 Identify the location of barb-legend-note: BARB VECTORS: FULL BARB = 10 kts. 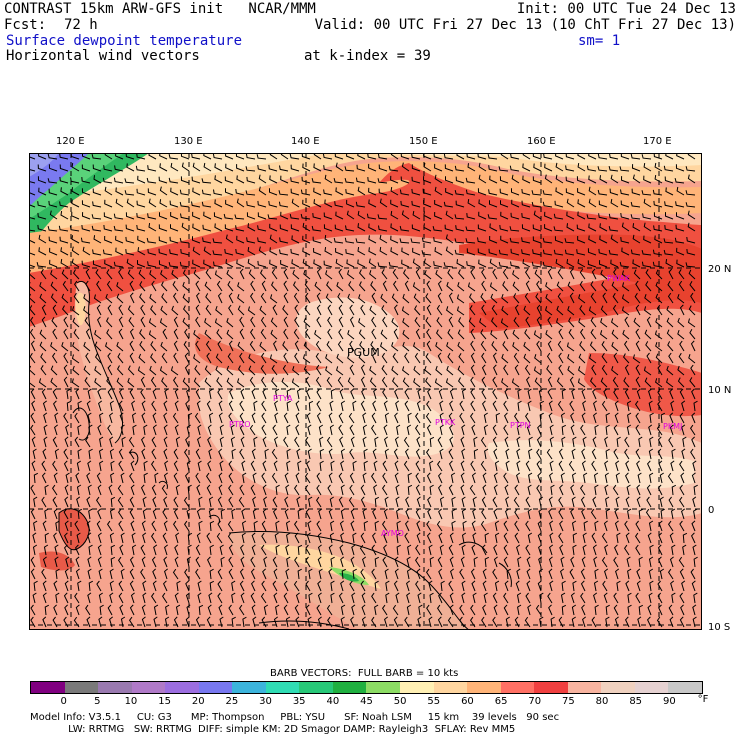
(364, 673).